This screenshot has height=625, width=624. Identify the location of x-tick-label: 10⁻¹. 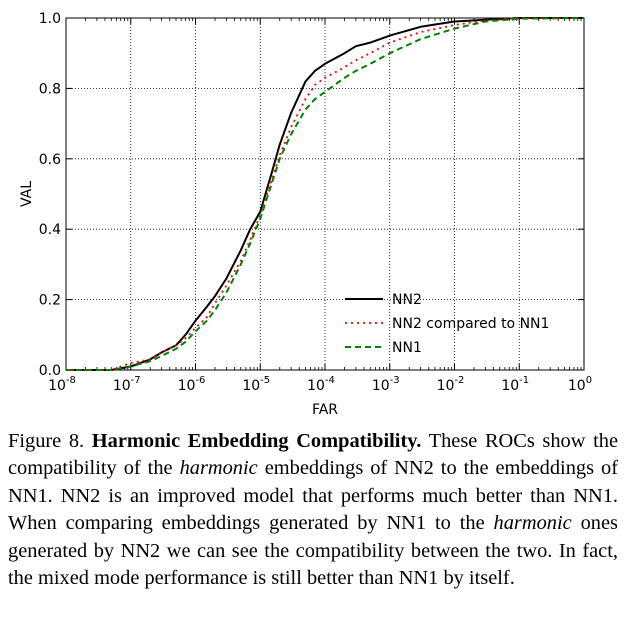
(515, 384).